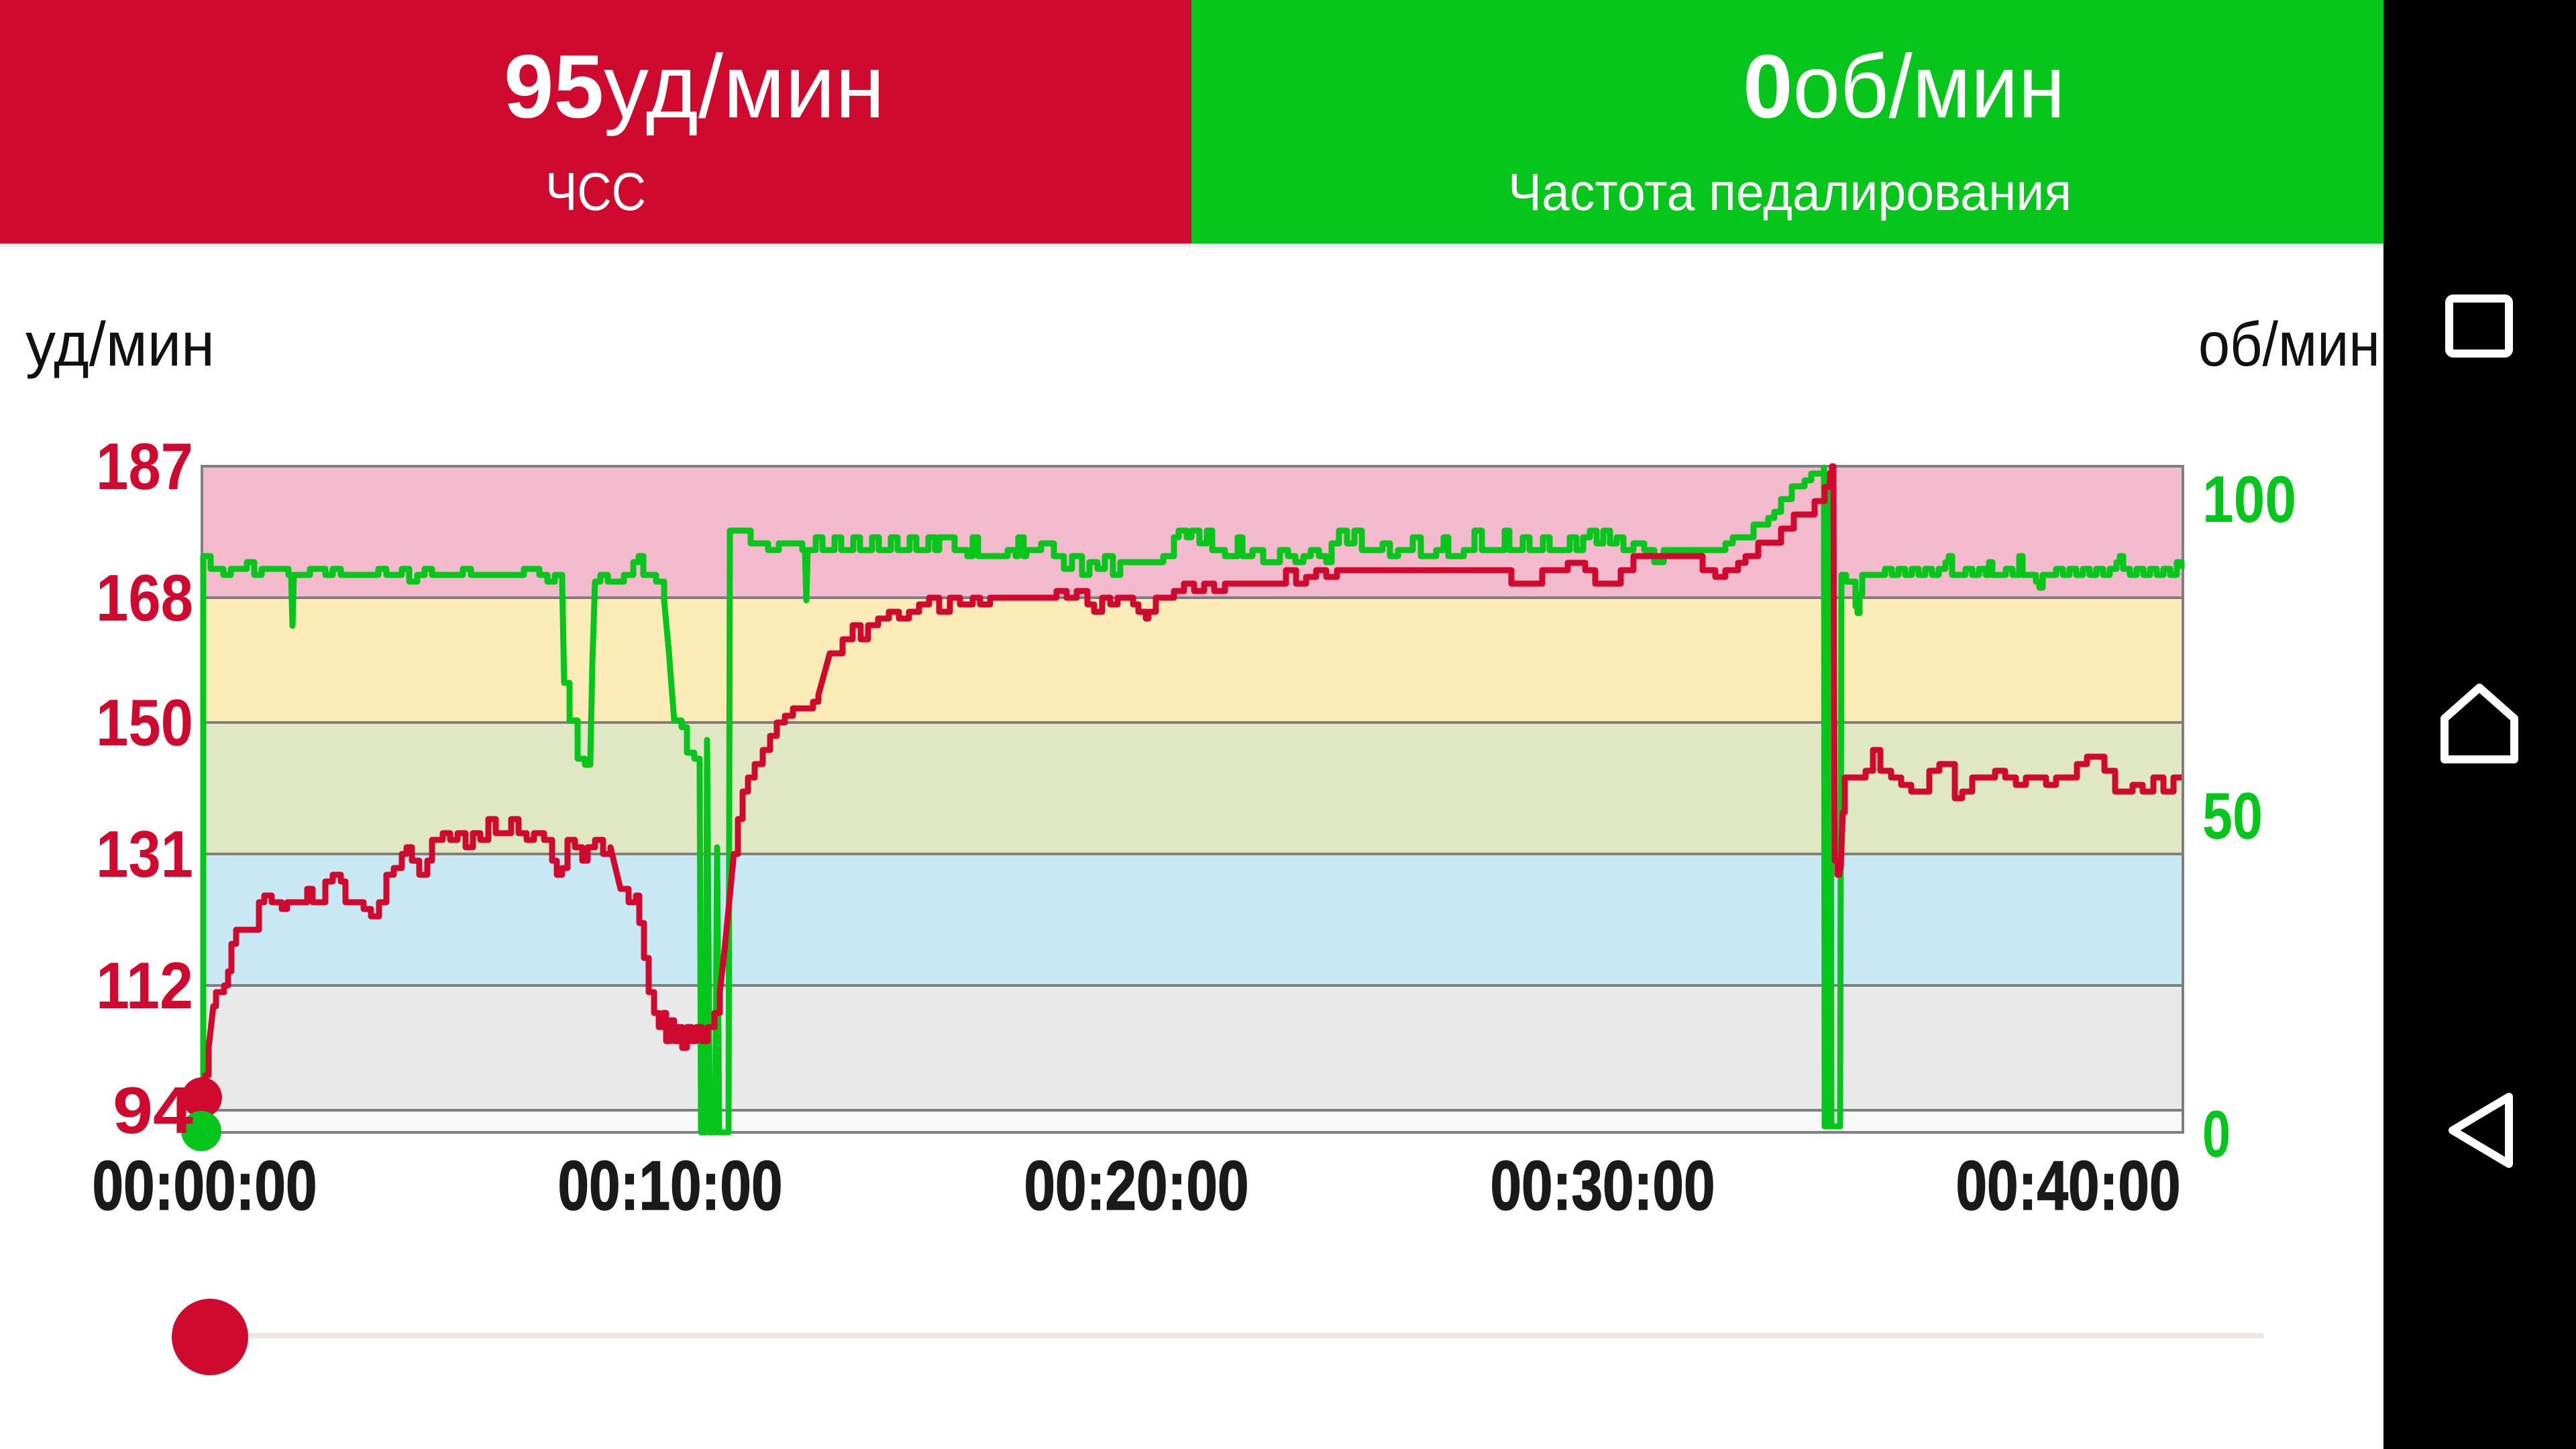 This screenshot has width=2576, height=1449. Describe the element at coordinates (144, 722) in the screenshot. I see `svg-text: 150` at that location.